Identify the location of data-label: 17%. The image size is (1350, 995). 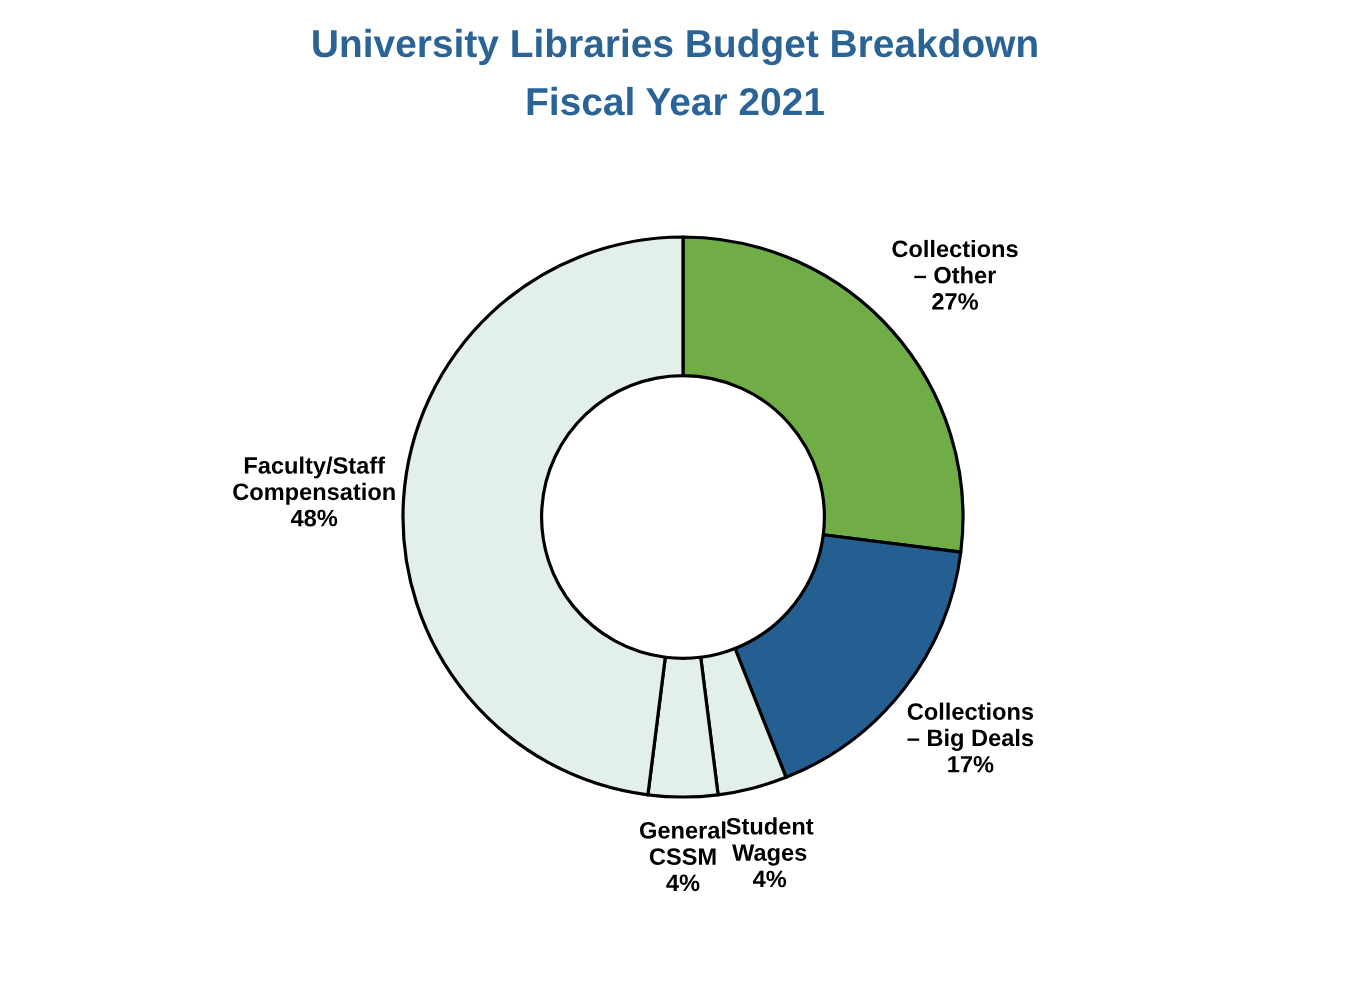
(971, 764).